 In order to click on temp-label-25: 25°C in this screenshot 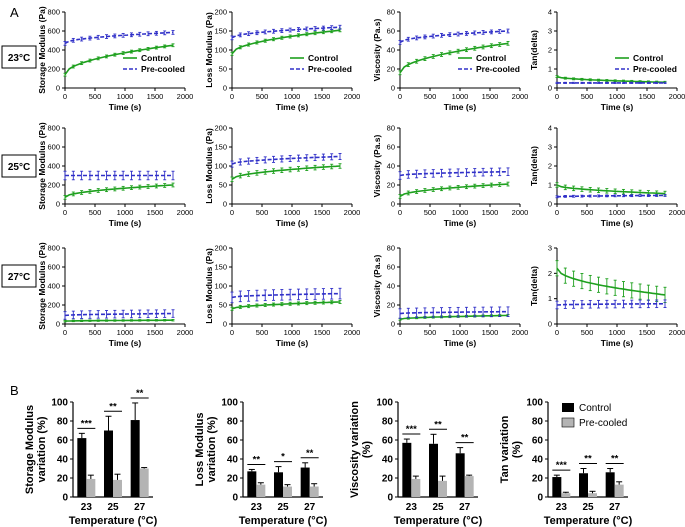, I will do `click(19, 167)`.